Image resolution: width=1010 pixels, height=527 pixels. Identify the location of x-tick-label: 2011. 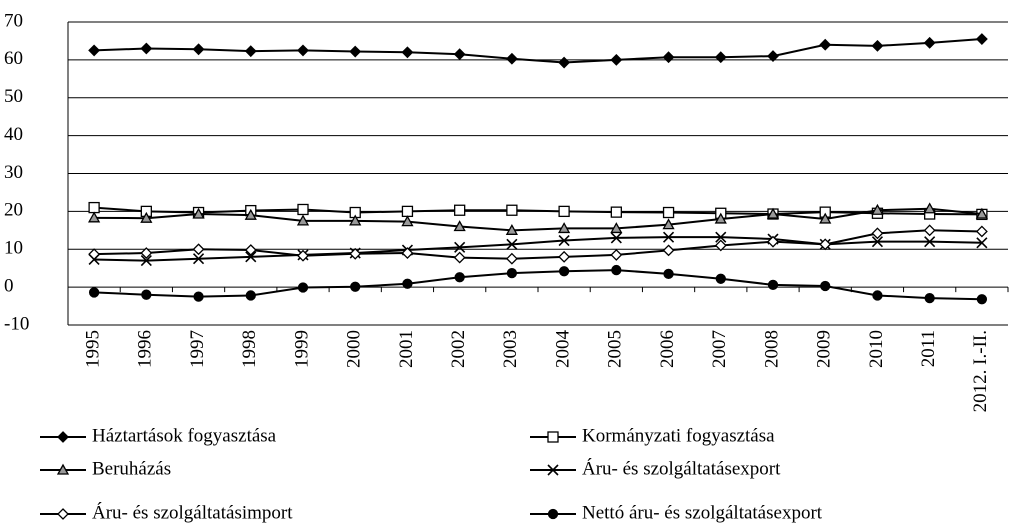
(928, 348).